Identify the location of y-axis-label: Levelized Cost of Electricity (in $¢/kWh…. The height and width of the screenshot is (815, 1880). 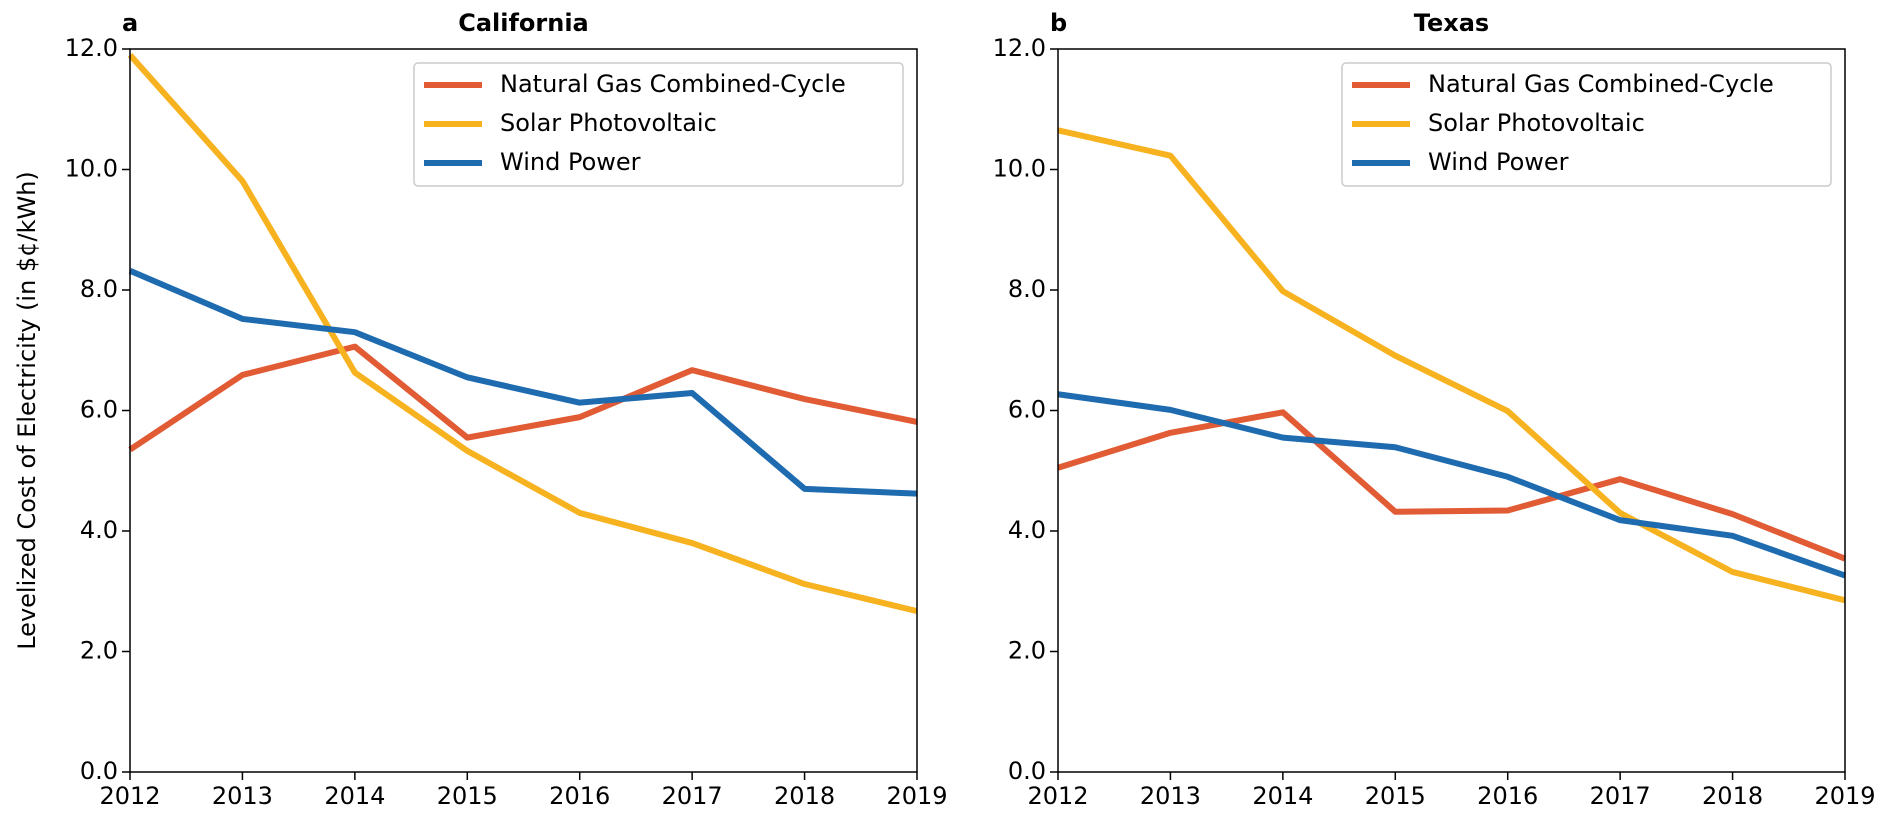
(27, 410).